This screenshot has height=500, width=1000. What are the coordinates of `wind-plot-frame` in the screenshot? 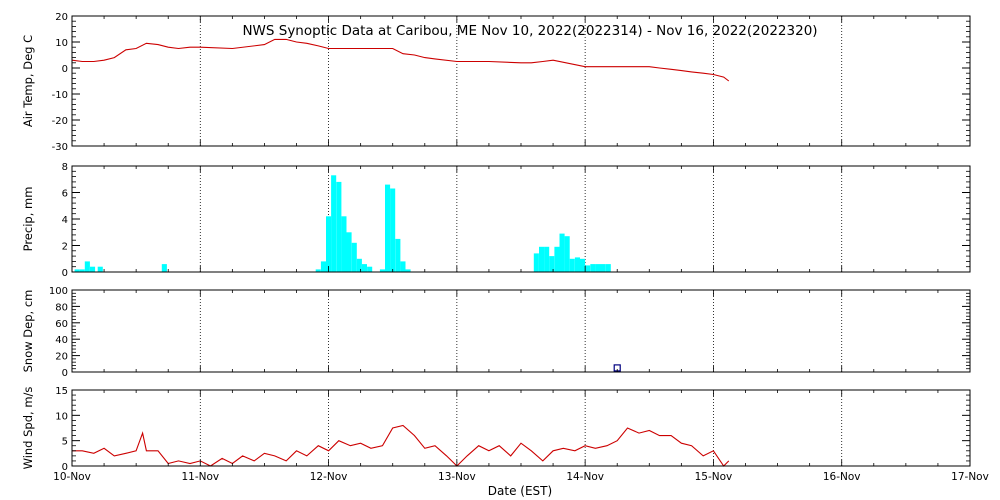 It's located at (521, 428).